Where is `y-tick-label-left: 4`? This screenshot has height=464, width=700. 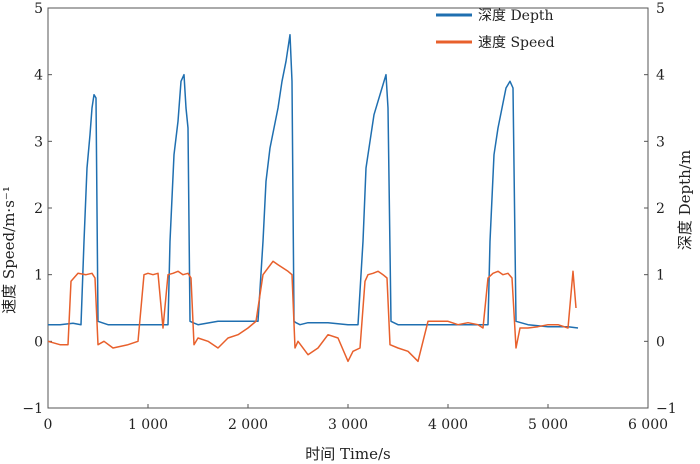
y-tick-label-left: 4 is located at coordinates (38, 76).